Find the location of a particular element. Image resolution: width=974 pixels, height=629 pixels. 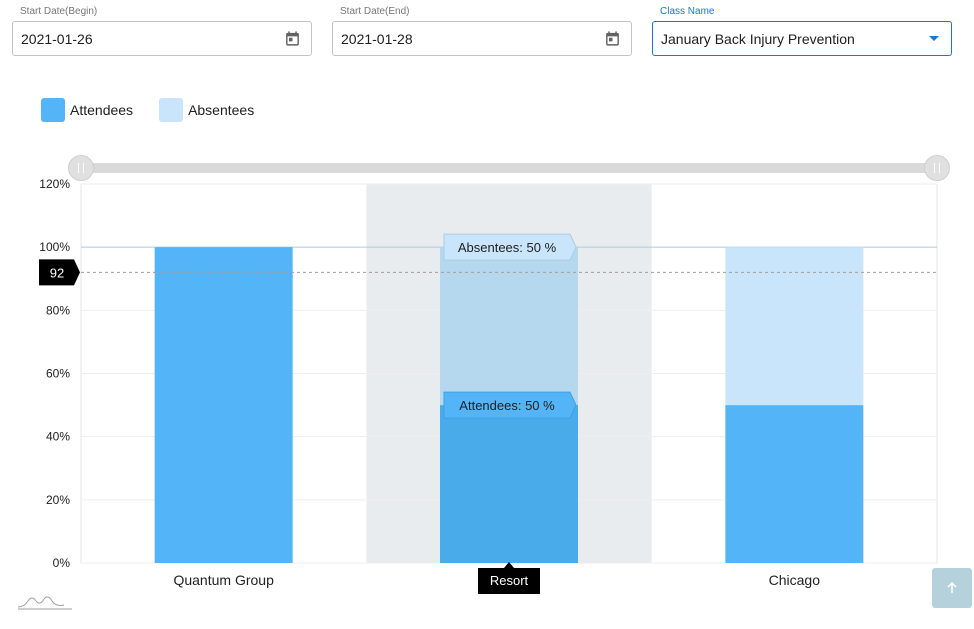

x-tick-label: Chicago is located at coordinates (795, 580).